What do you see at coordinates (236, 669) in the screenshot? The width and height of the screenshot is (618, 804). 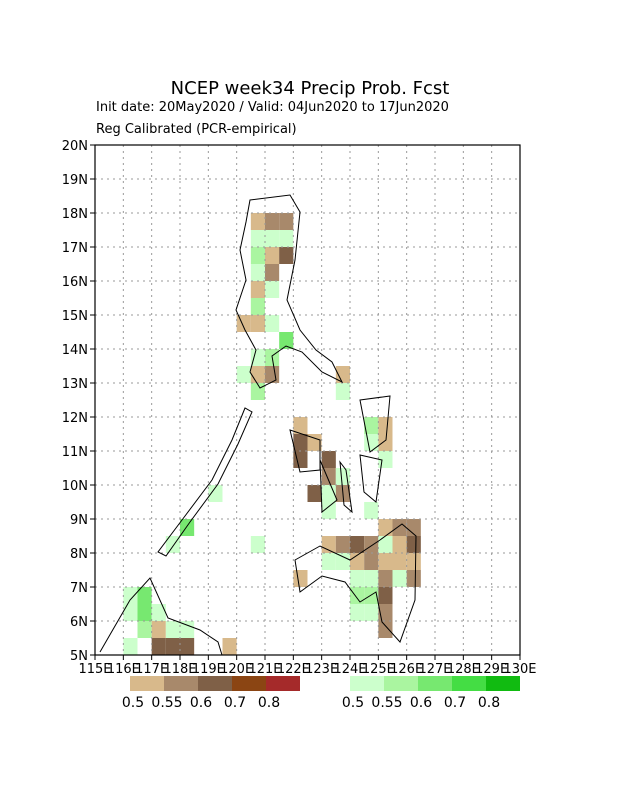 I see `lon-label: 120E` at bounding box center [236, 669].